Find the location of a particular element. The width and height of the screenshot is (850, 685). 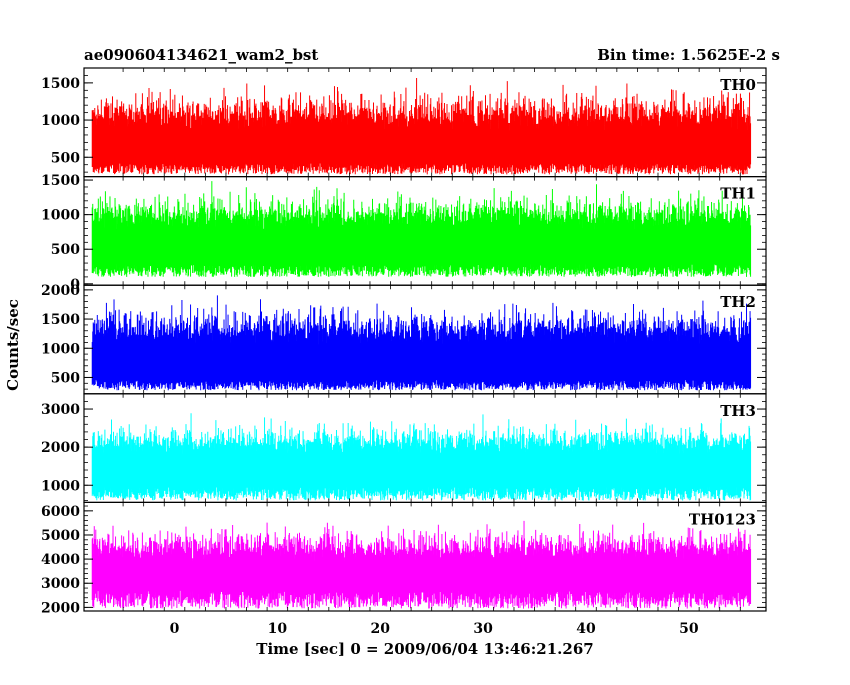

x-tick-label: 10 is located at coordinates (278, 629).